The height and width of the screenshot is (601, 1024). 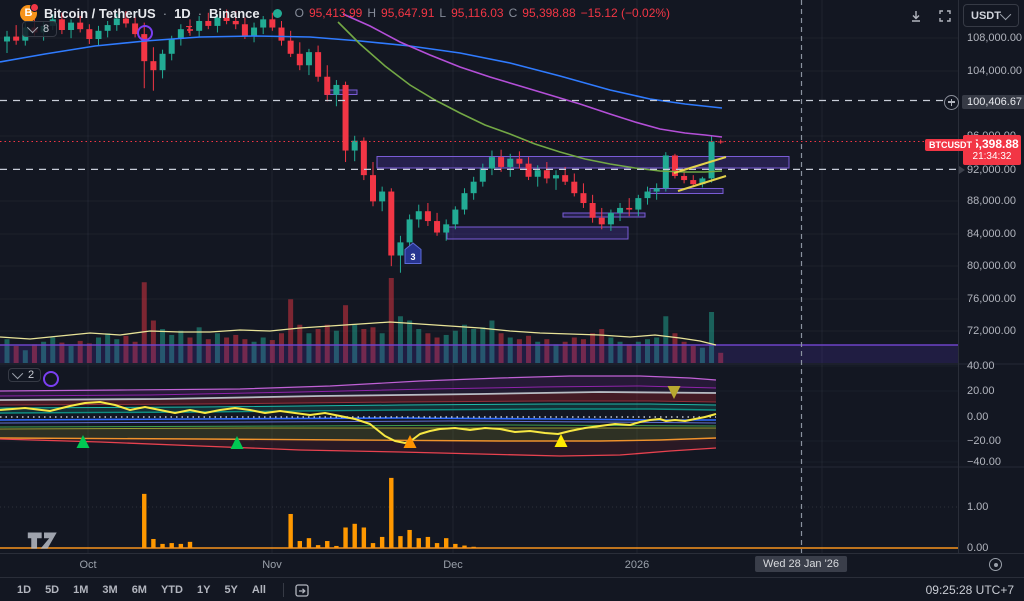 I want to click on bitcoin-logo-icon: B, so click(x=29, y=12).